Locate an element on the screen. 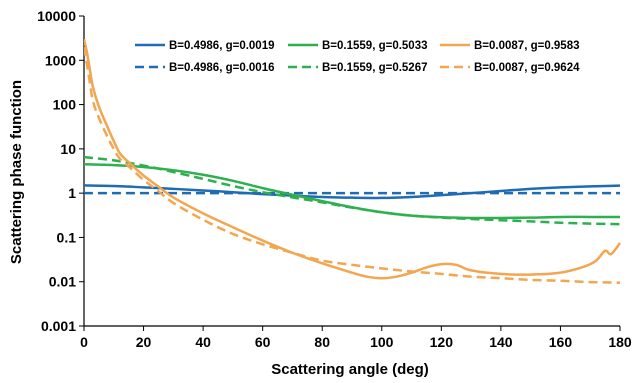  x-tick-label: 160 is located at coordinates (561, 342).